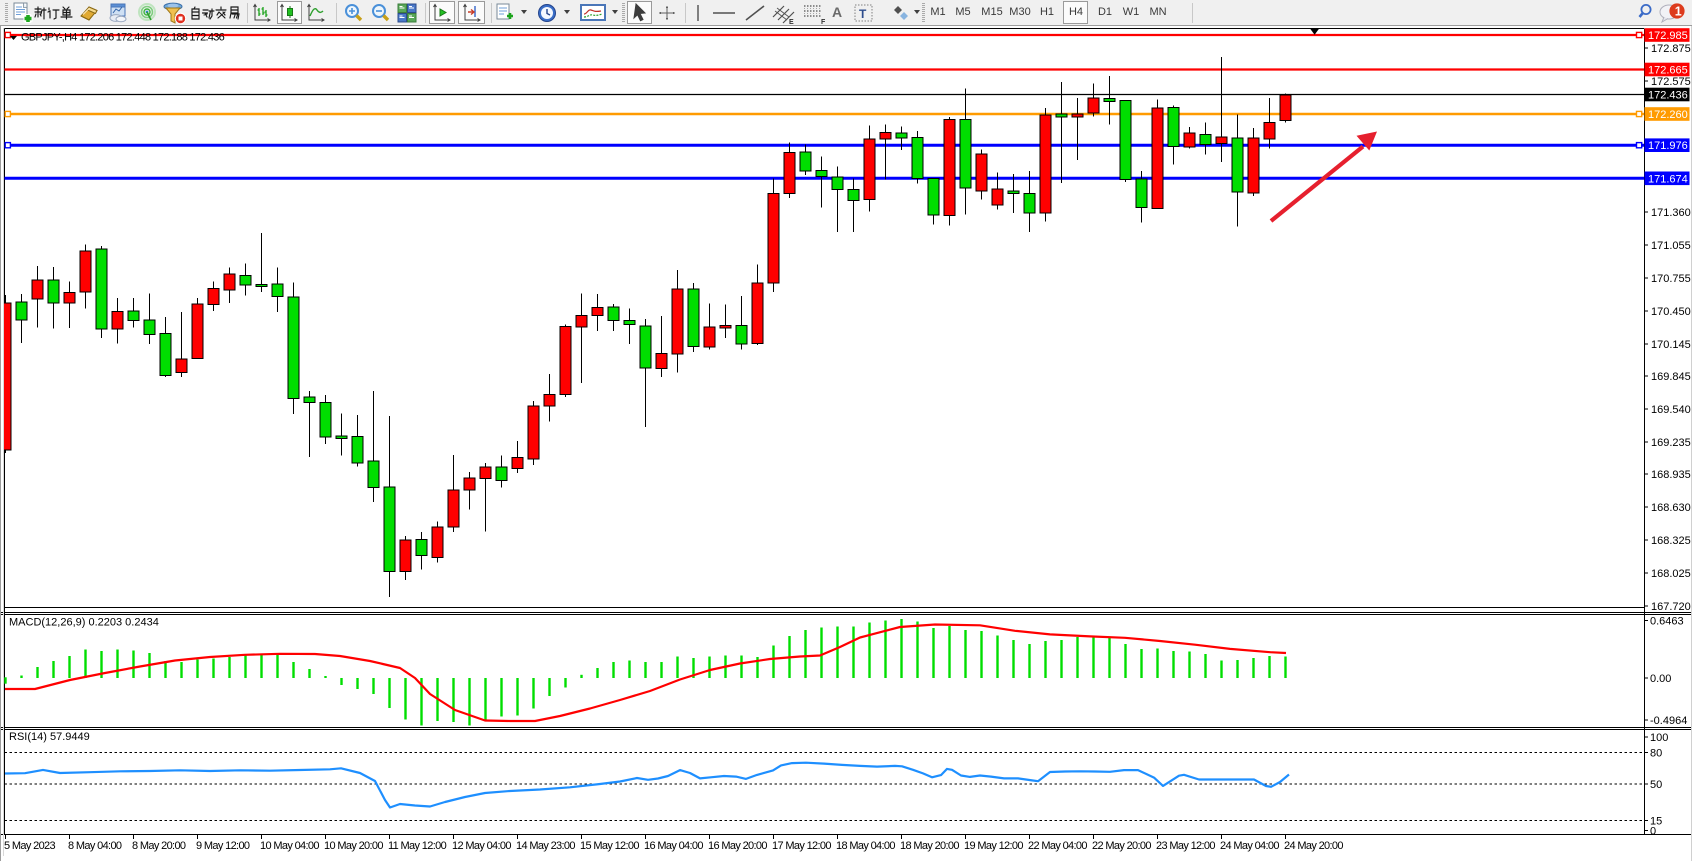 This screenshot has width=1692, height=861. I want to click on svg-text: 169.235, so click(1671, 443).